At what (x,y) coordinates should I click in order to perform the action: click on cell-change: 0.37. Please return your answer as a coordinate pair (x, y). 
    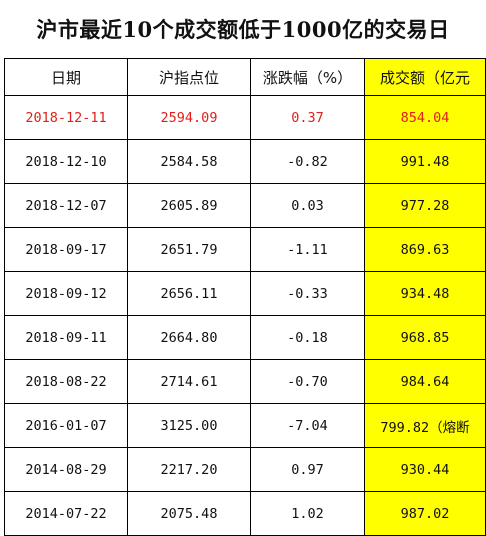
    Looking at the image, I should click on (307, 117).